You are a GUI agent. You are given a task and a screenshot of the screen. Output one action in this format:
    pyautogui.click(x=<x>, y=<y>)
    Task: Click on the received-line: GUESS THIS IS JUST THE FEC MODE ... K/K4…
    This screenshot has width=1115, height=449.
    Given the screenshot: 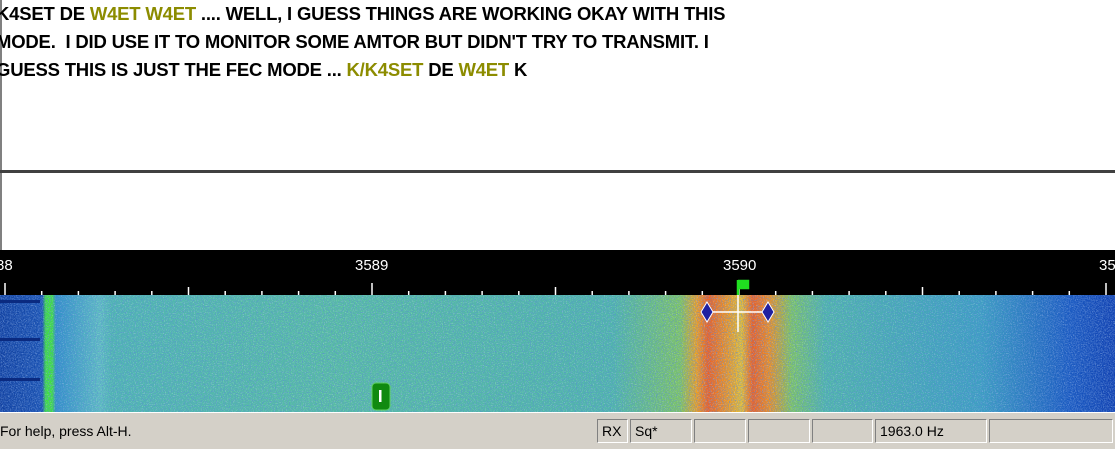 What is the action you would take?
    pyautogui.click(x=263, y=70)
    